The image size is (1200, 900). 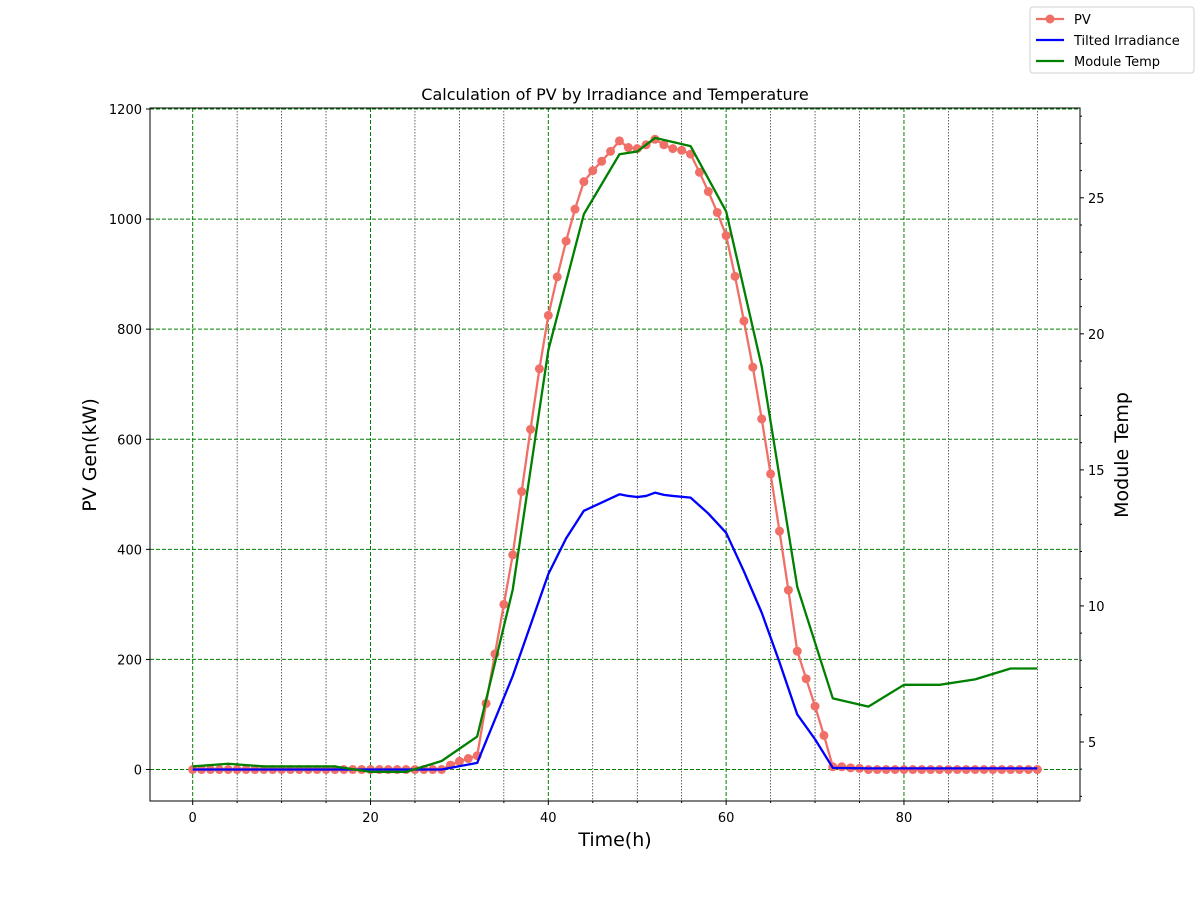 I want to click on y-tick-label: 1200, so click(x=125, y=110).